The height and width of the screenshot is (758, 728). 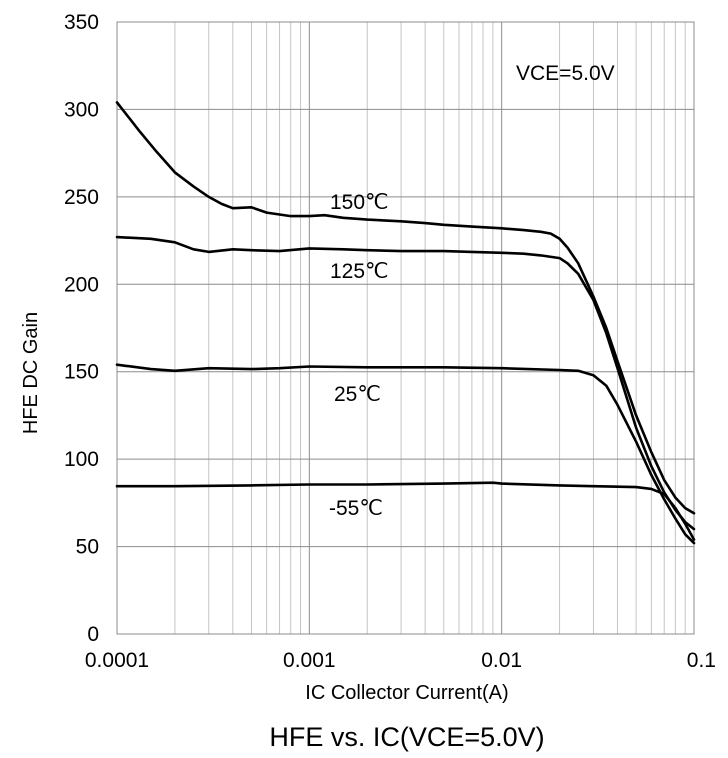 What do you see at coordinates (406, 737) in the screenshot?
I see `chart-caption: HFE vs. IC(VCE=5.0V)` at bounding box center [406, 737].